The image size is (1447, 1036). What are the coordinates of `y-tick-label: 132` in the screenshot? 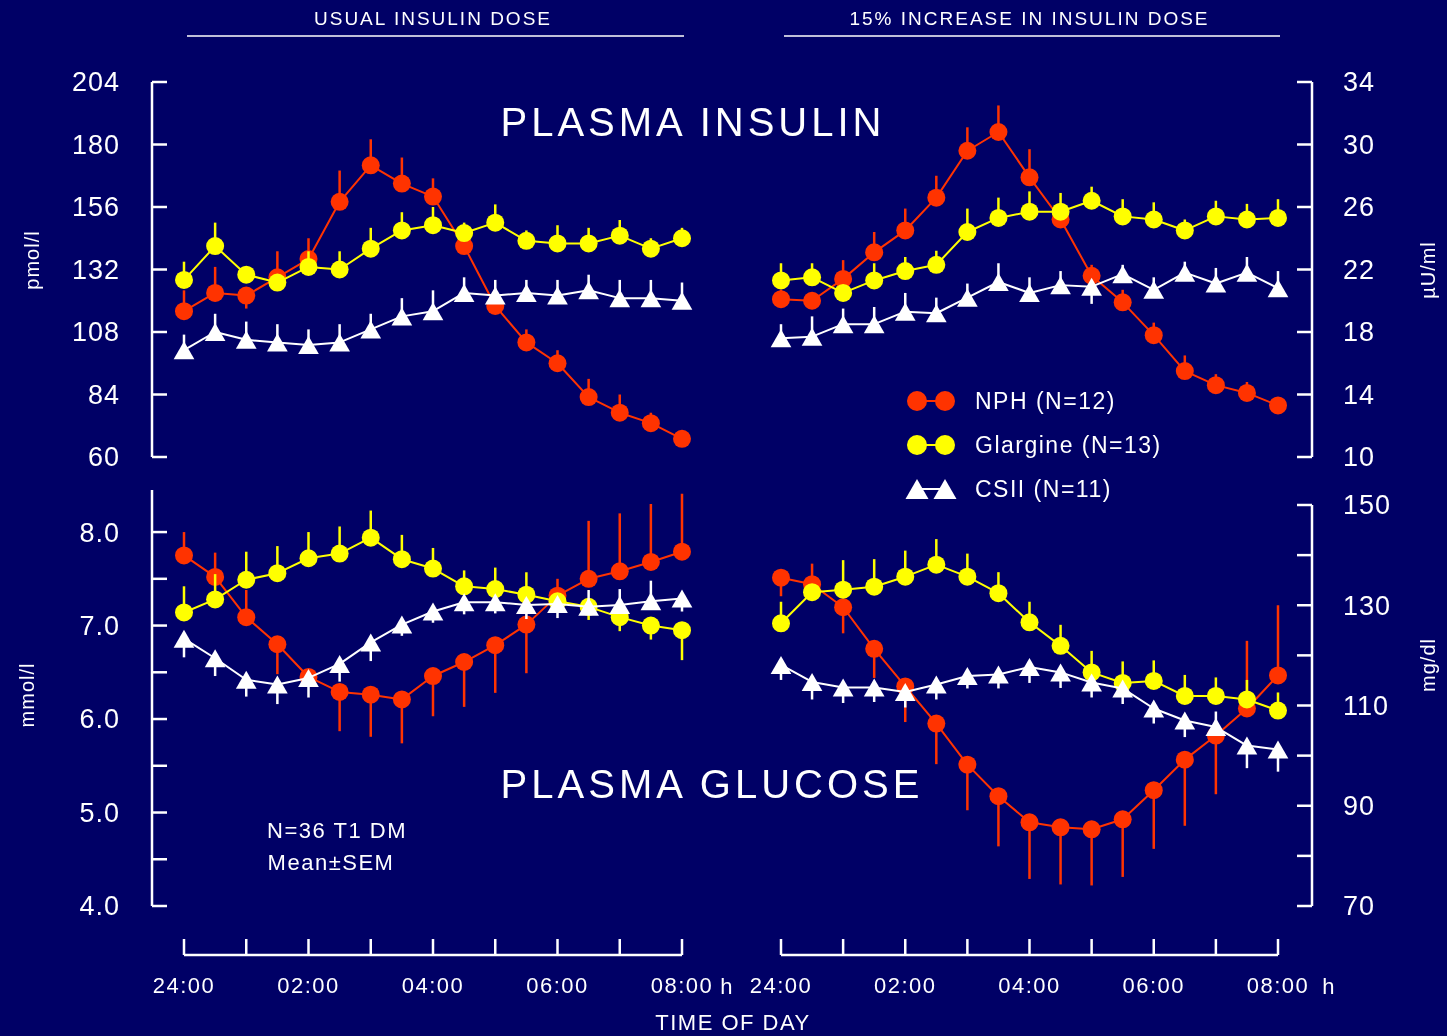 It's located at (95, 269).